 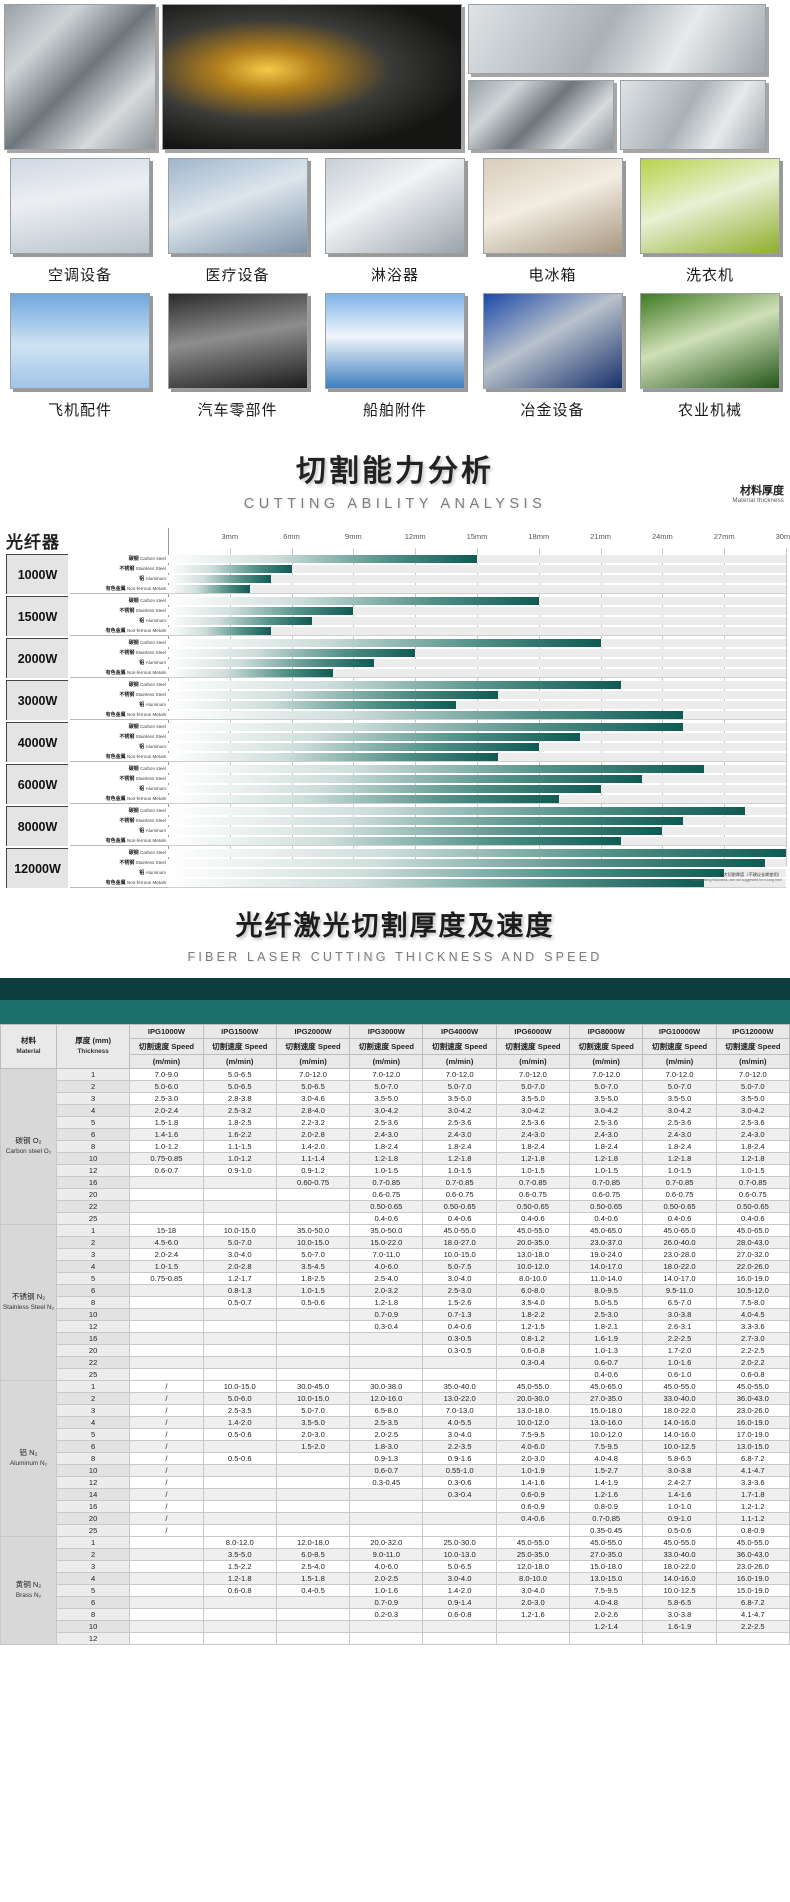 I want to click on speed-cell-IPG6000W: 2.4-3.0, so click(x=533, y=1134).